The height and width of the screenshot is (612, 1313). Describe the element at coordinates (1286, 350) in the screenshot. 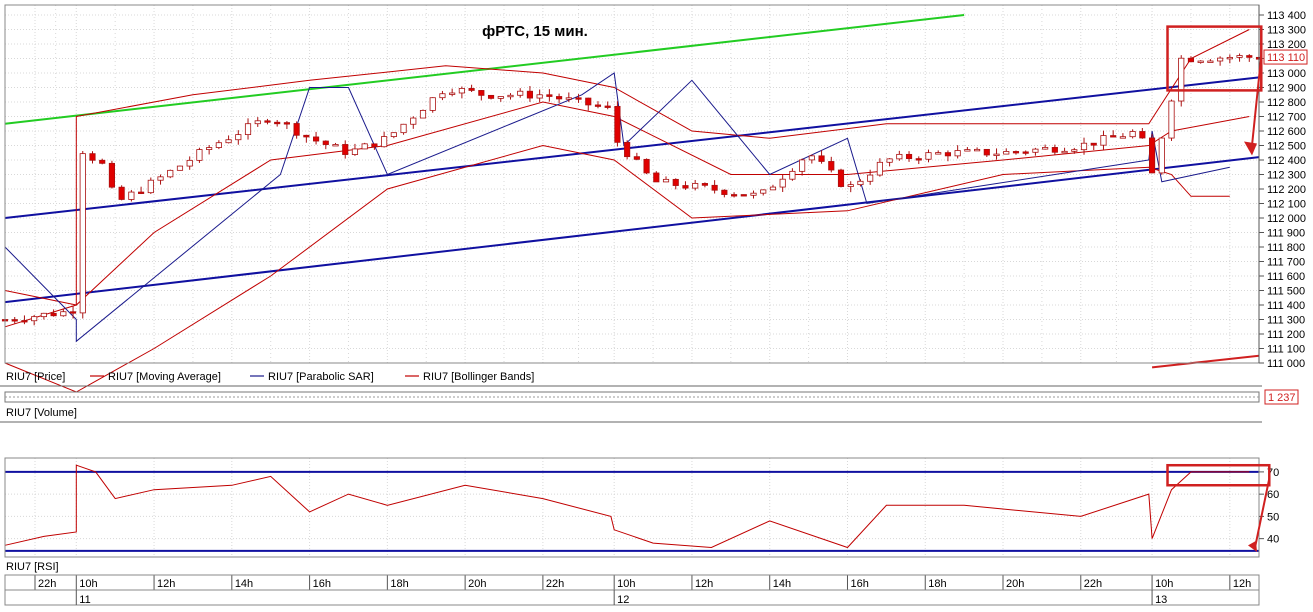

I see `y-tick-label: 111 100` at that location.